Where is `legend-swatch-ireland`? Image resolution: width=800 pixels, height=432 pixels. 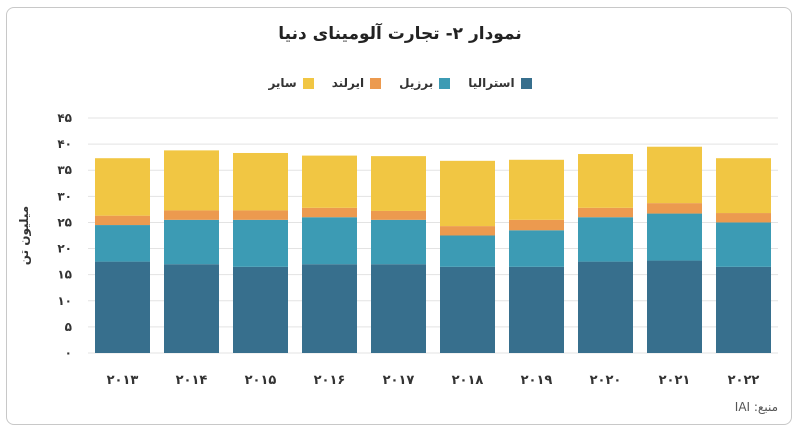 legend-swatch-ireland is located at coordinates (376, 83).